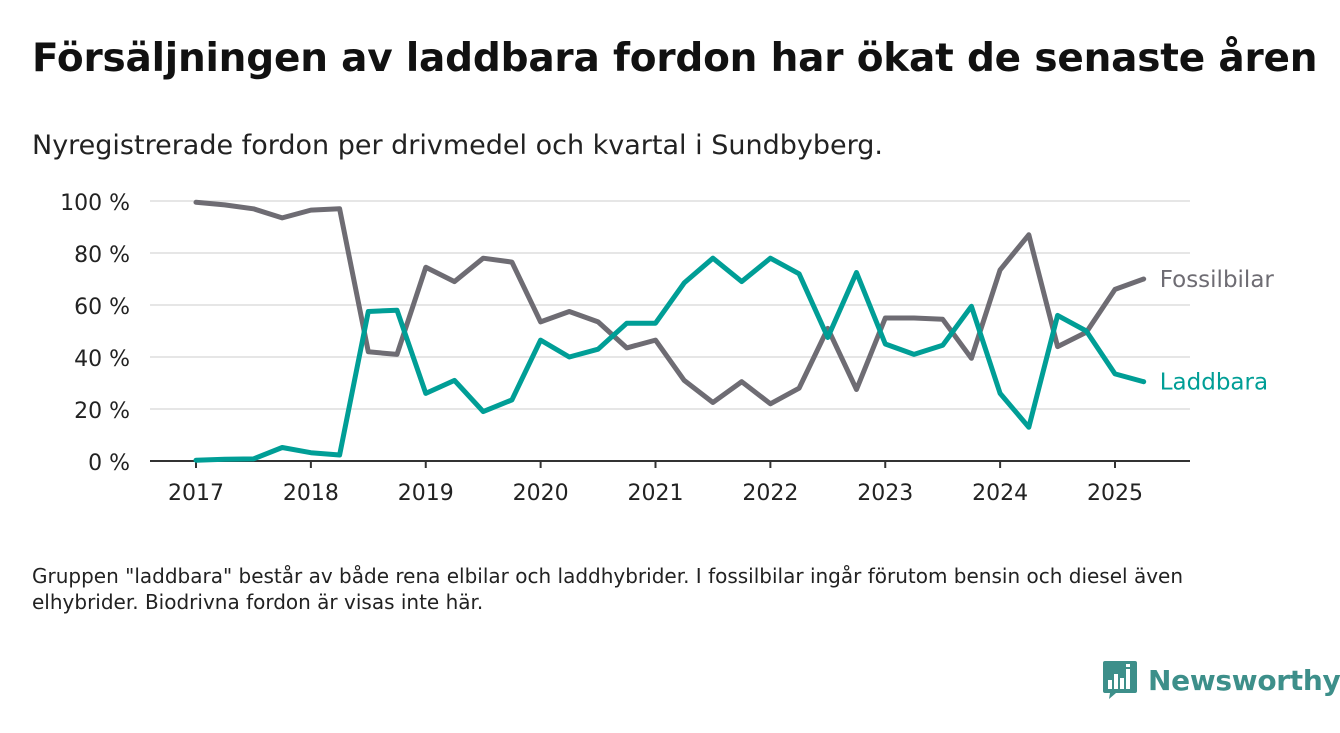 Image resolution: width=1340 pixels, height=733 pixels. Describe the element at coordinates (196, 493) in the screenshot. I see `x-tick-label: 2017` at that location.